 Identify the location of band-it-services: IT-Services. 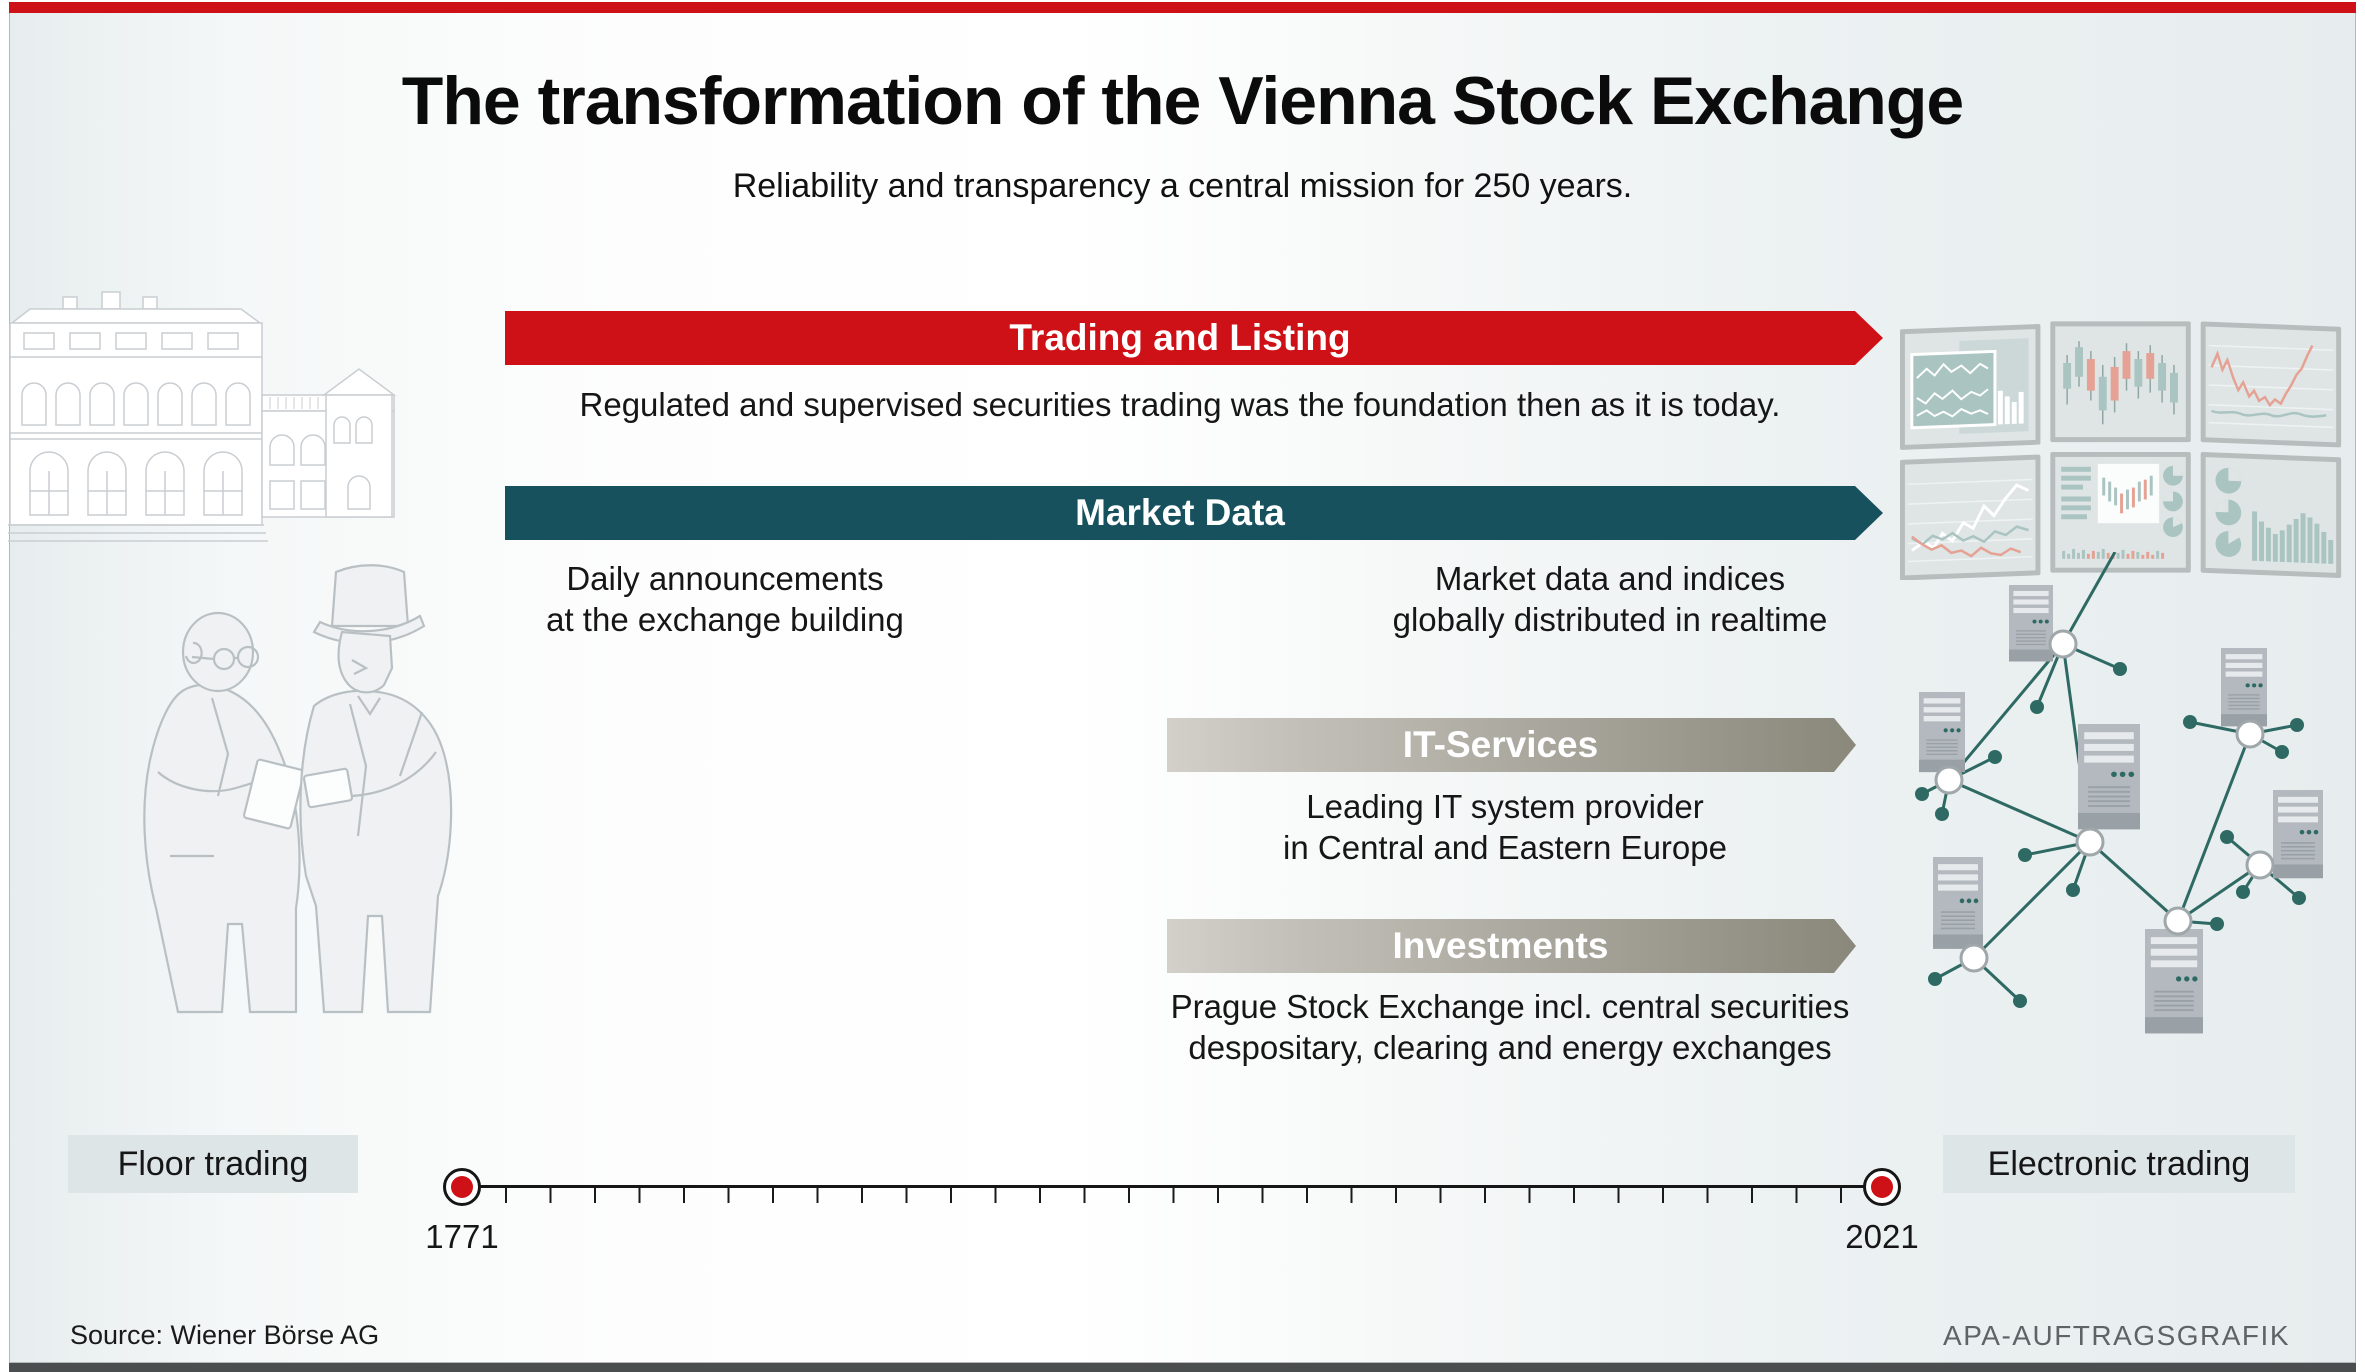
(1511, 745).